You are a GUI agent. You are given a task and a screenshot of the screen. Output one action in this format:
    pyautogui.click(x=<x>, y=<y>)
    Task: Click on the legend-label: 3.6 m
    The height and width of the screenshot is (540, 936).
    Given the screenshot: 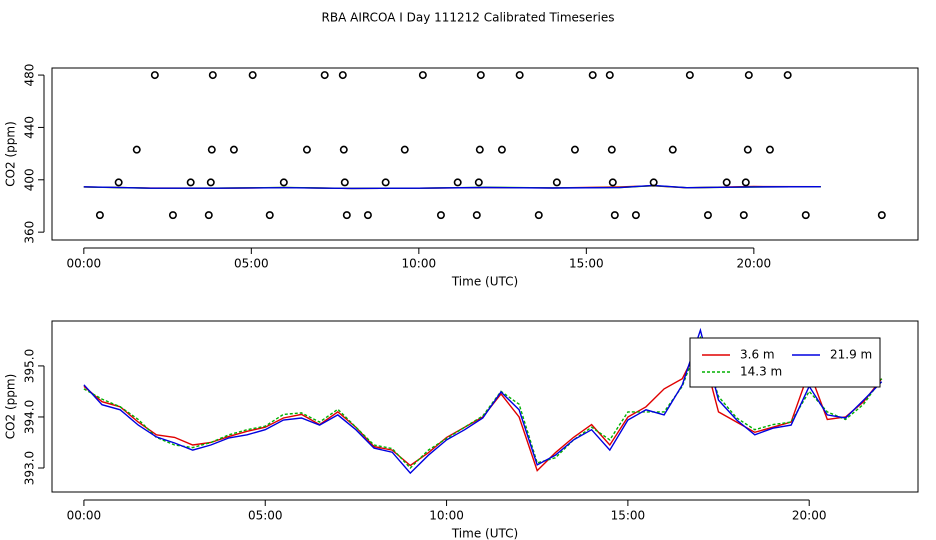 What is the action you would take?
    pyautogui.click(x=757, y=355)
    